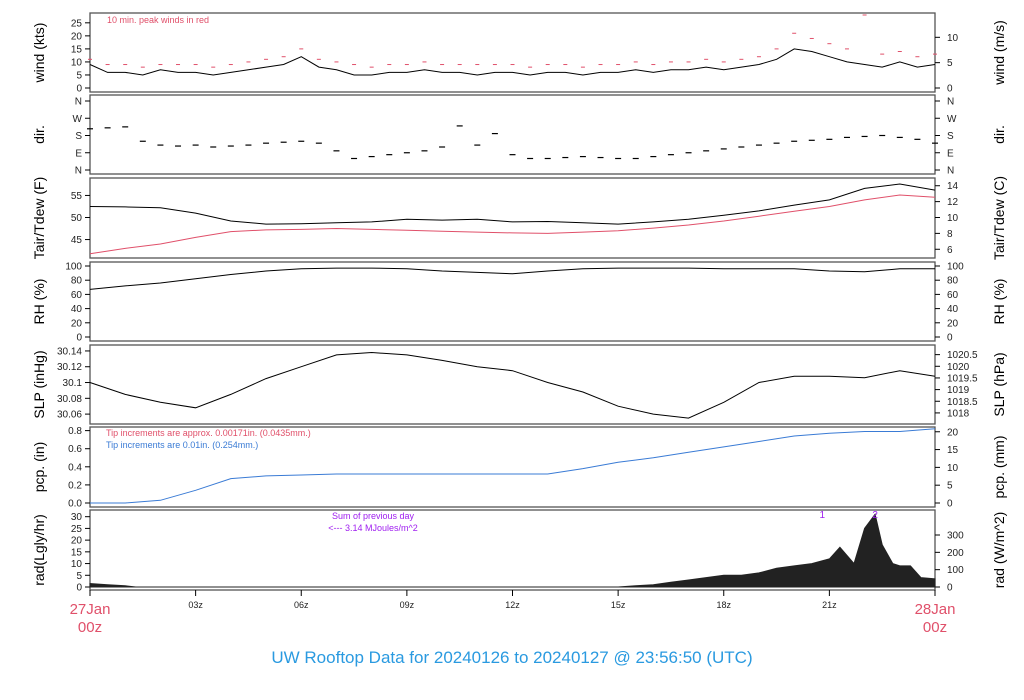  I want to click on x-tick-label: 12z, so click(512, 605).